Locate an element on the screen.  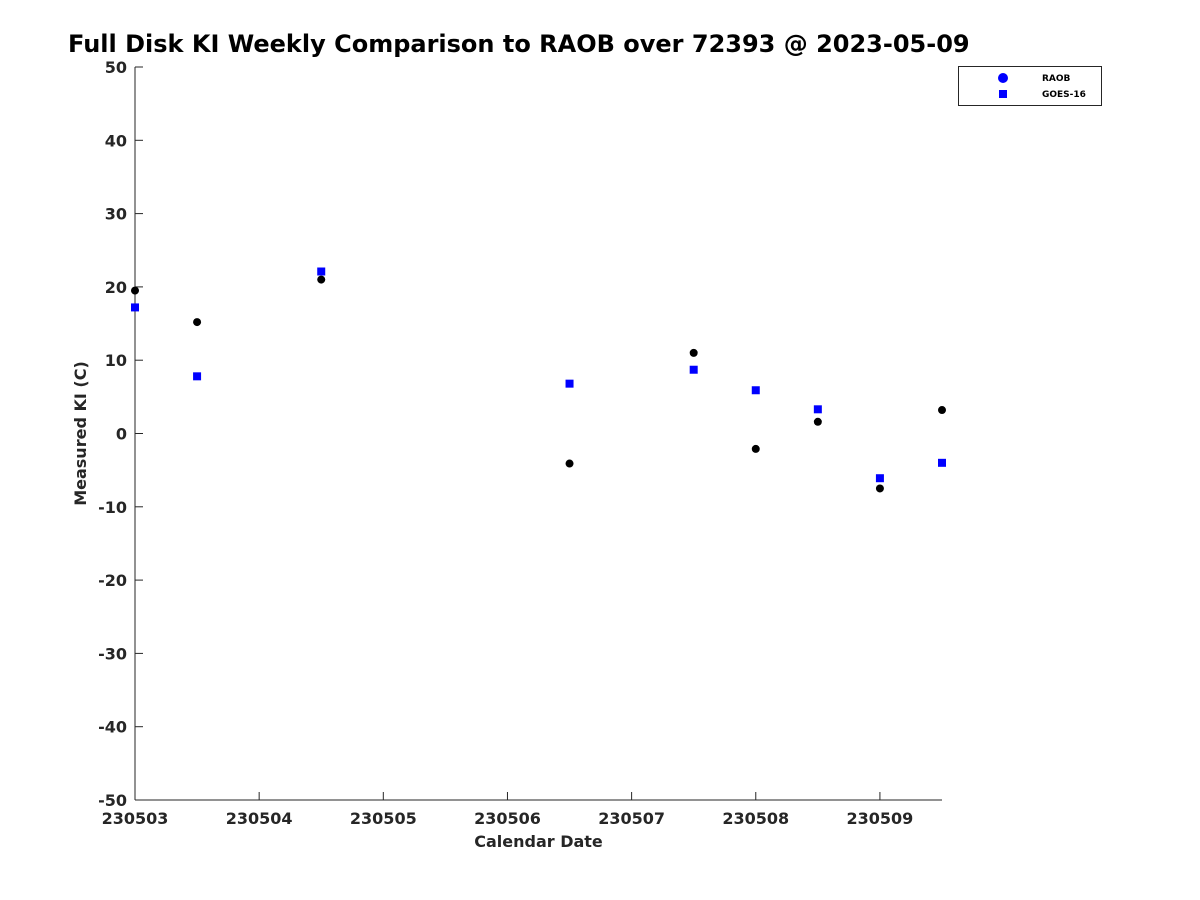
y-tick-label: 0 is located at coordinates (121, 434).